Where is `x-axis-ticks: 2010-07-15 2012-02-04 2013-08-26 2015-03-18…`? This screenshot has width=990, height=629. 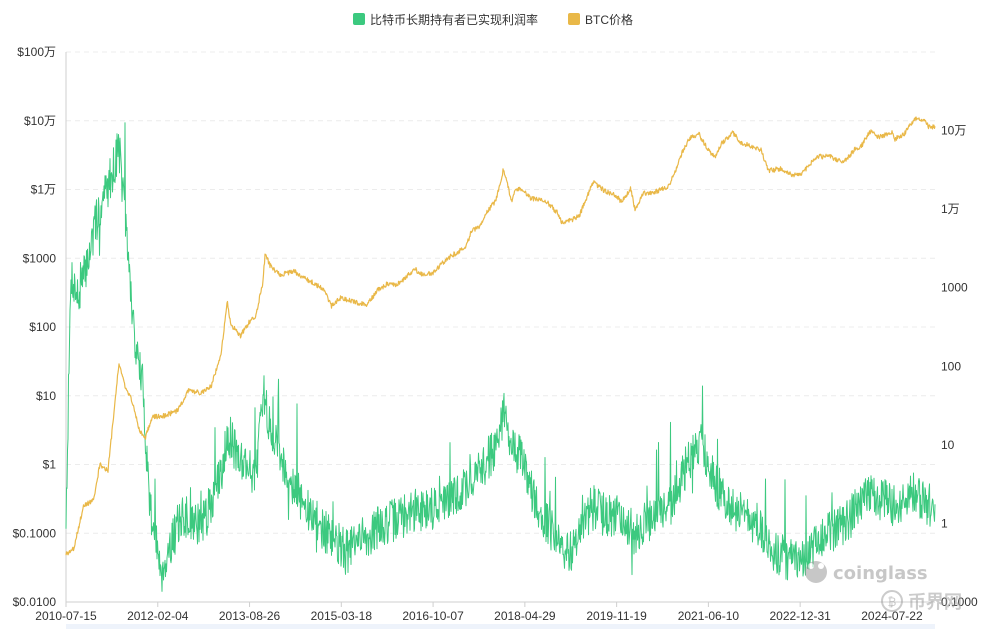
x-axis-ticks: 2010-07-15 2012-02-04 2013-08-26 2015-03-18… is located at coordinates (479, 612).